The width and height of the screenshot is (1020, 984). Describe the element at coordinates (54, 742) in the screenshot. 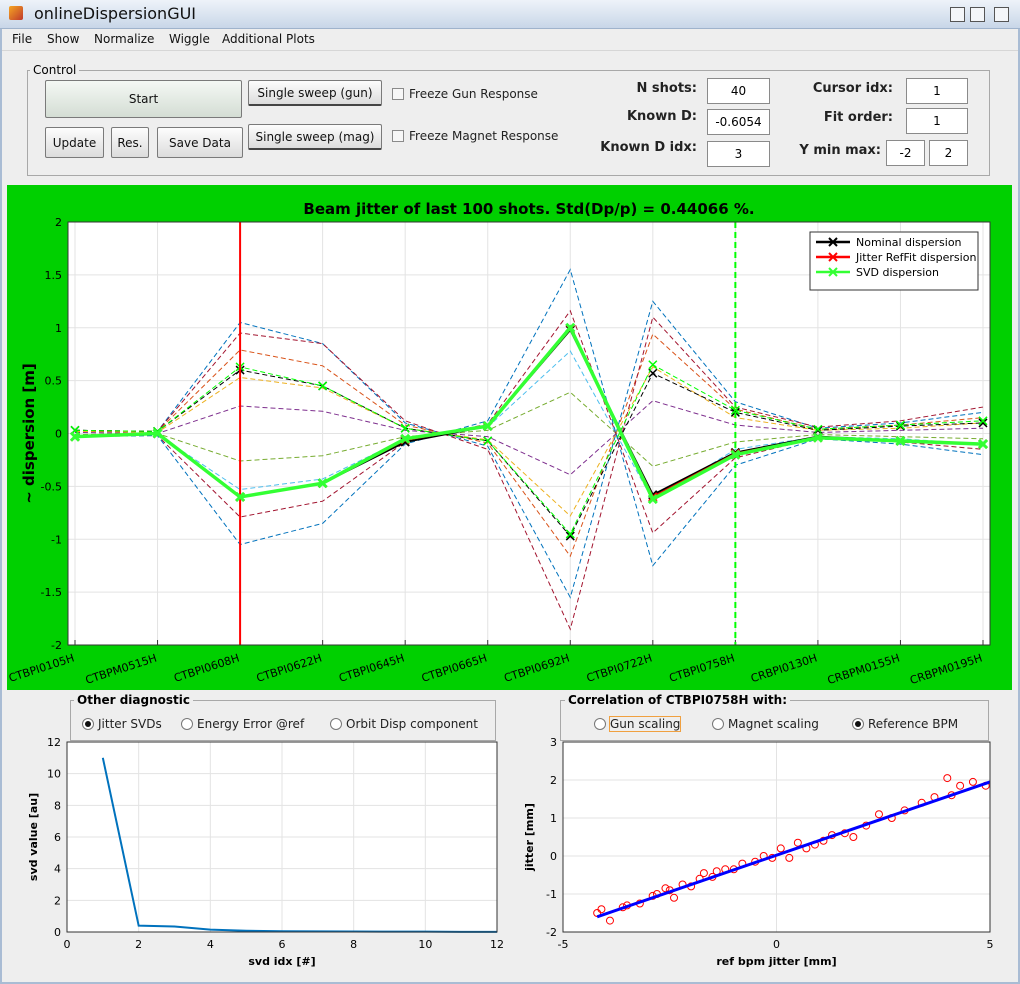

I see `y-tick-label: 12` at that location.